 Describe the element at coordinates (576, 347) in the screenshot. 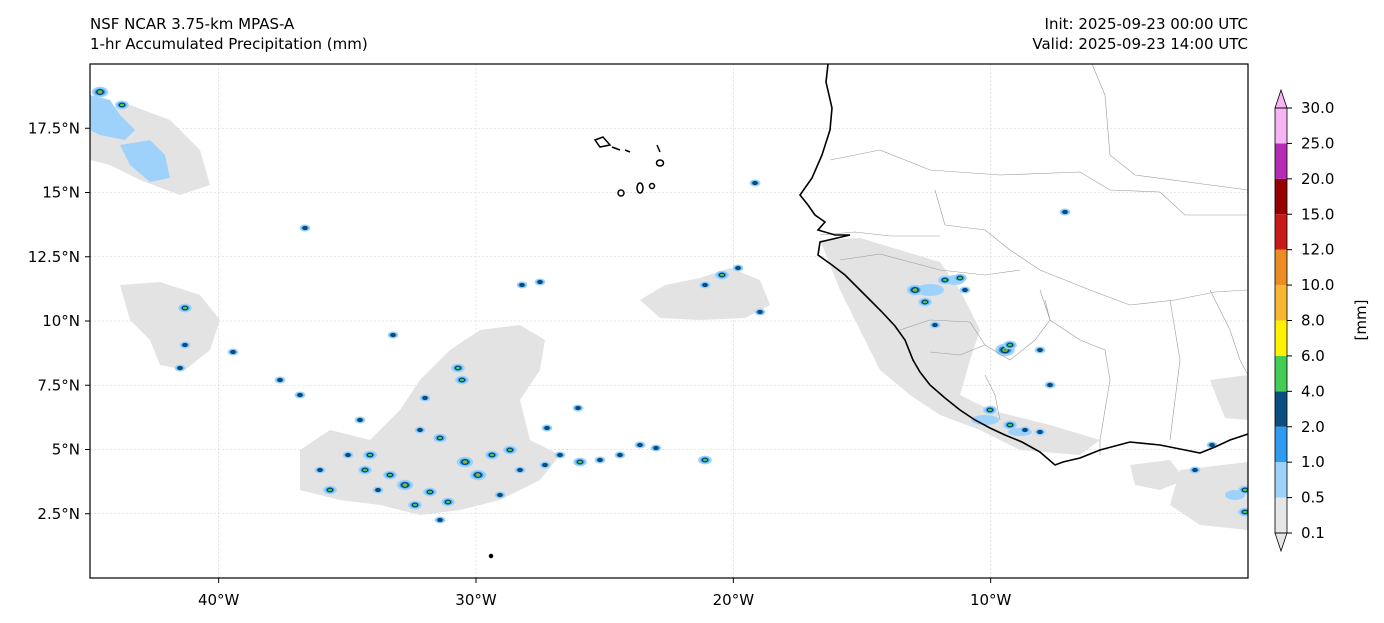

I see `islands` at that location.